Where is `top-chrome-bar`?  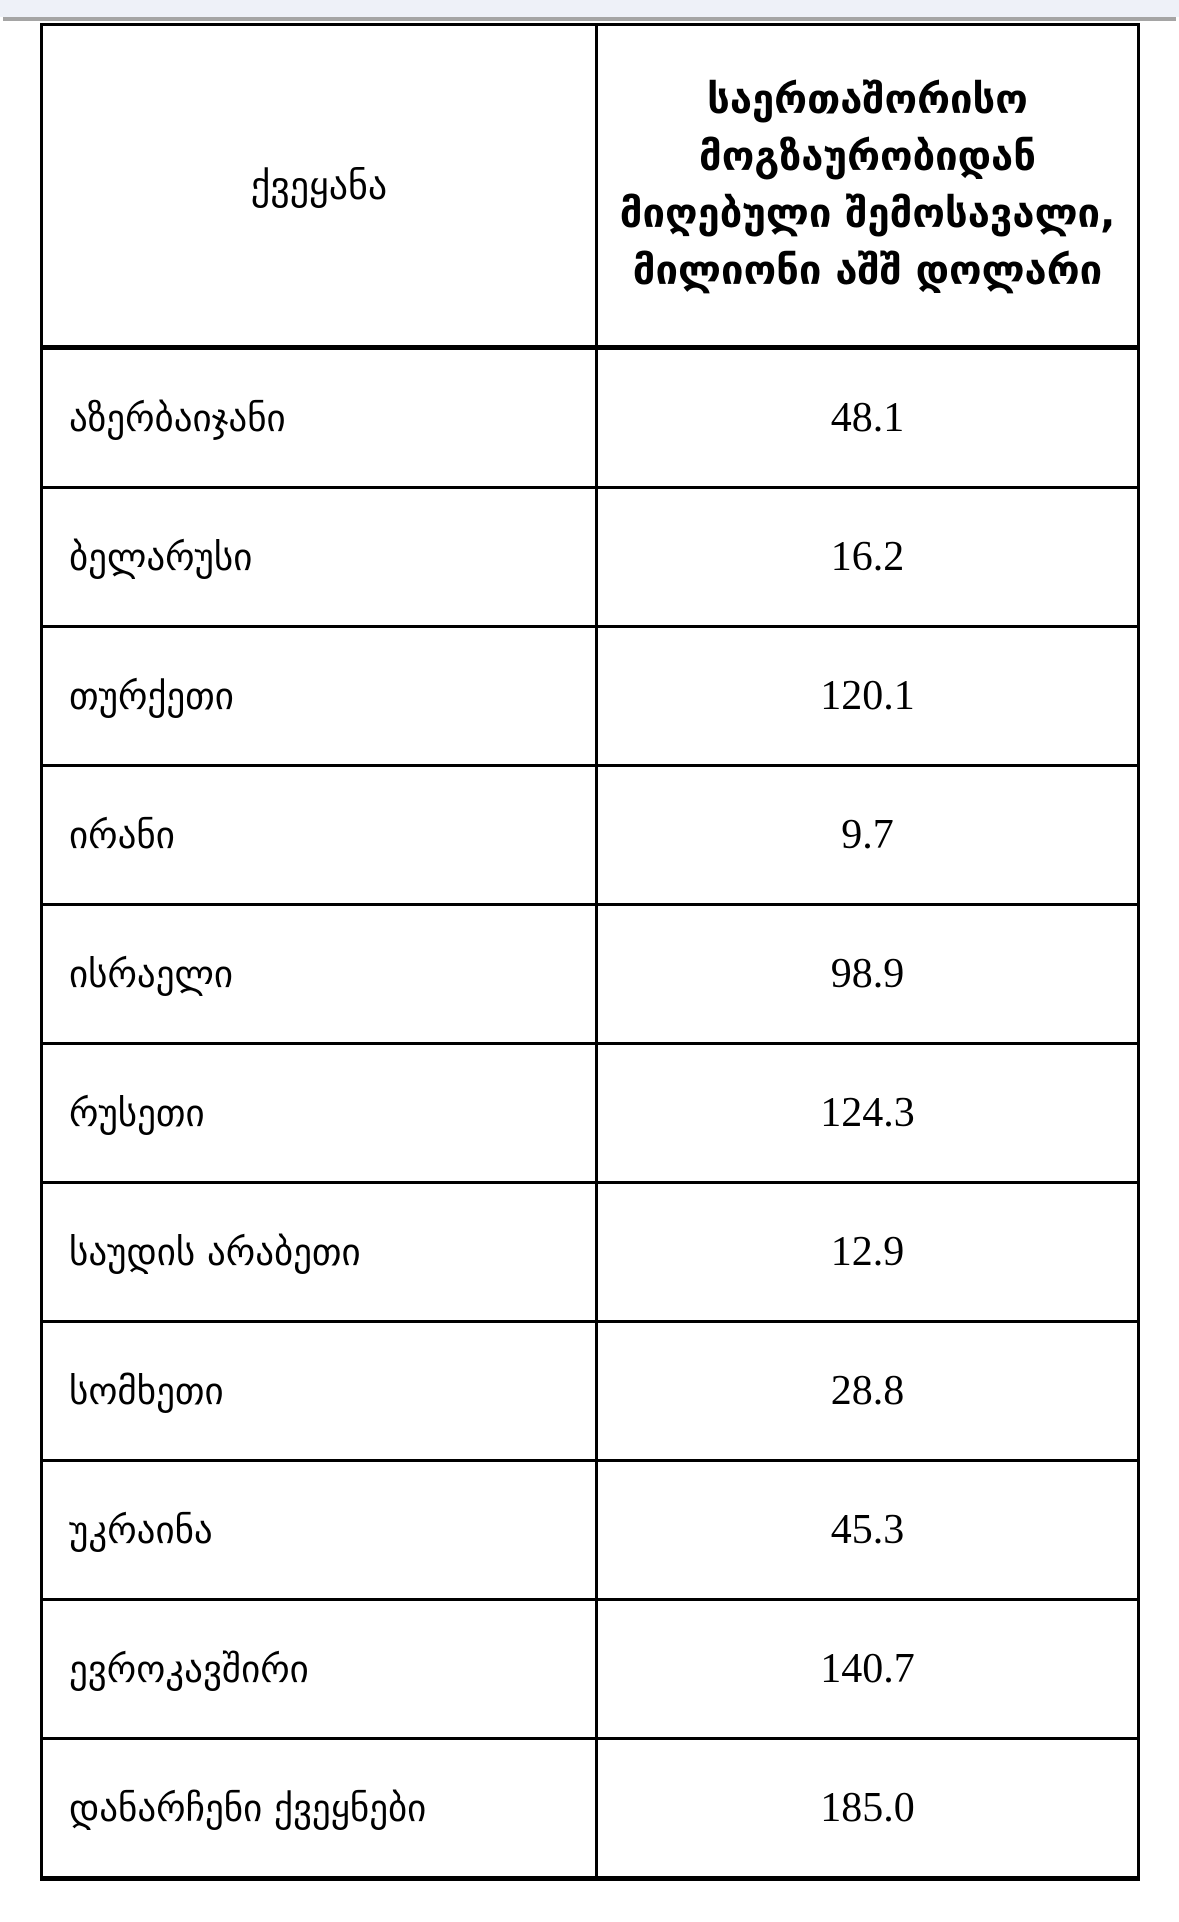 top-chrome-bar is located at coordinates (589, 8).